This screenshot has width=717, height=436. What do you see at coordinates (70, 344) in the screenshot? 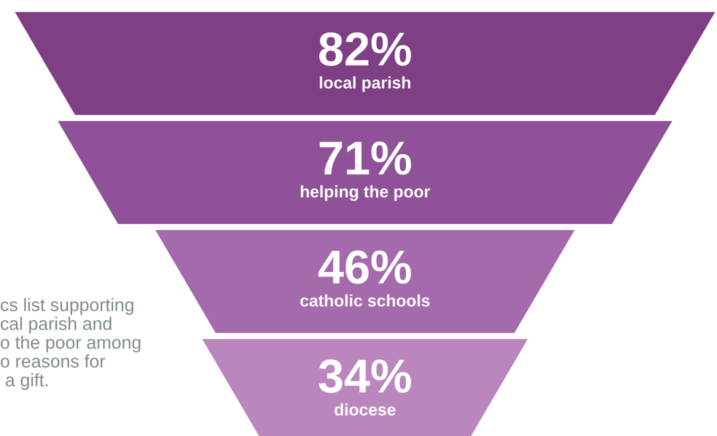
I see `text: cs list supporting cal parish and o the poor among o reasons for a gift.` at bounding box center [70, 344].